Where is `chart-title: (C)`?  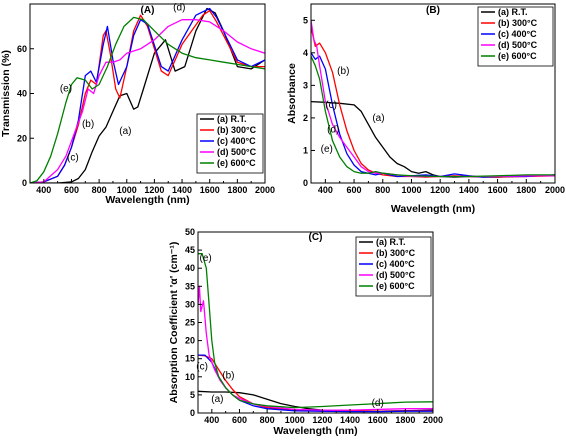 chart-title: (C) is located at coordinates (316, 237).